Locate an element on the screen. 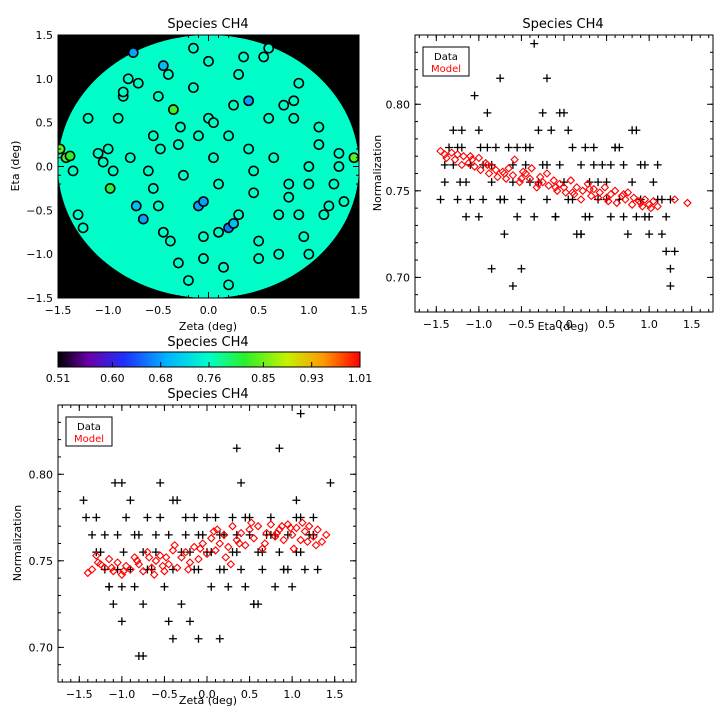 This screenshot has width=720, height=724. eta-x-tick-label: −1.0 is located at coordinates (478, 324).